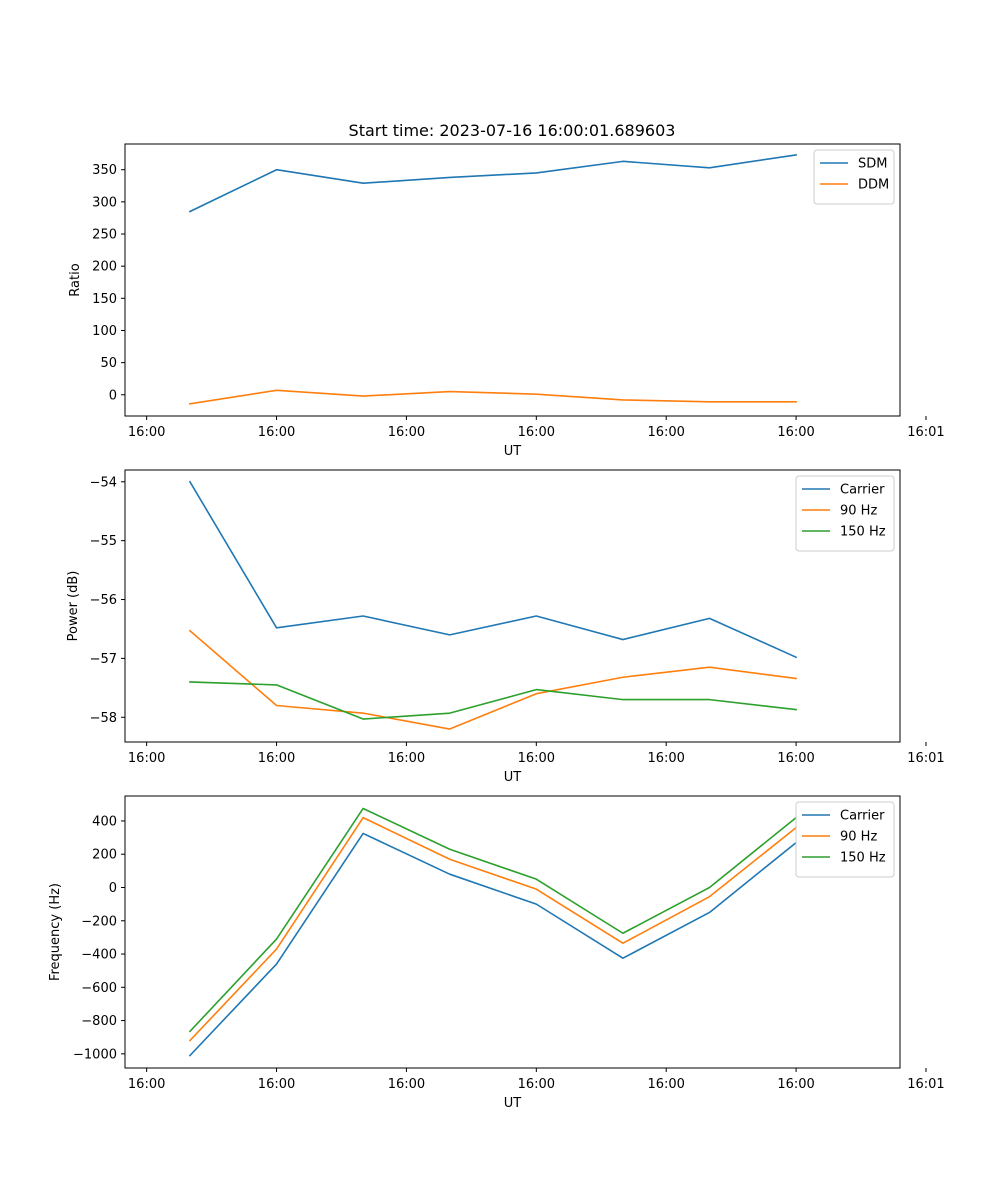 This screenshot has height=1200, width=1000. I want to click on frequency-legend-label: Carrier, so click(862, 816).